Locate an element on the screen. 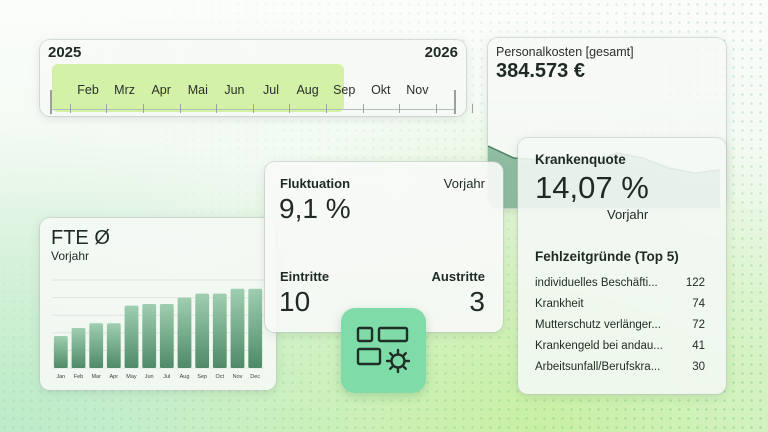 Image resolution: width=768 pixels, height=432 pixels. list-item-value: 72 is located at coordinates (698, 325).